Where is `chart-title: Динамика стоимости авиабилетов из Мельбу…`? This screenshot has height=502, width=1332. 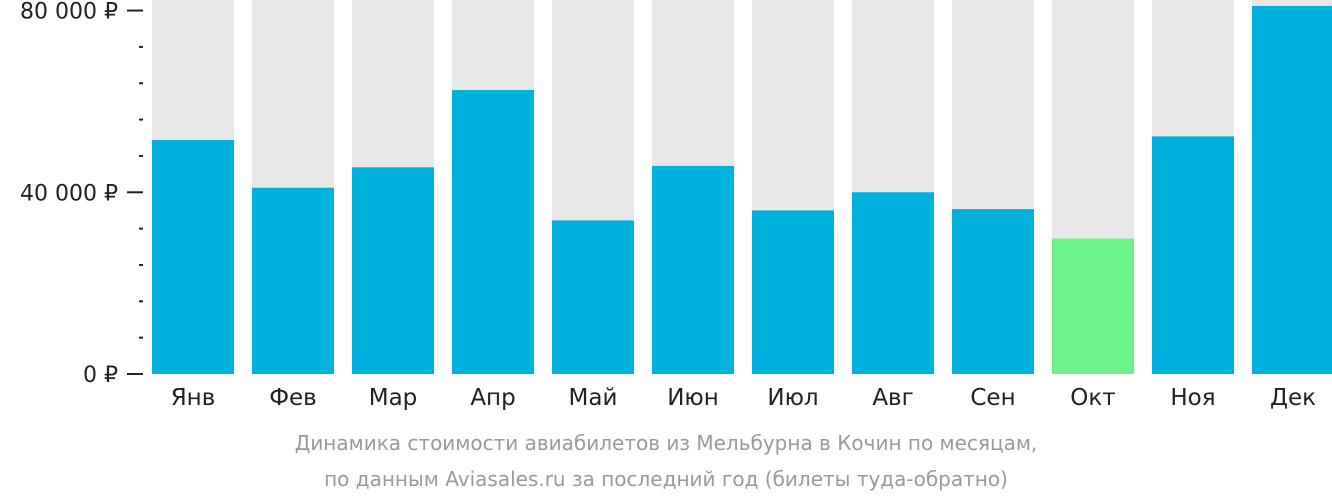 chart-title: Динамика стоимости авиабилетов из Мельбу… is located at coordinates (666, 443).